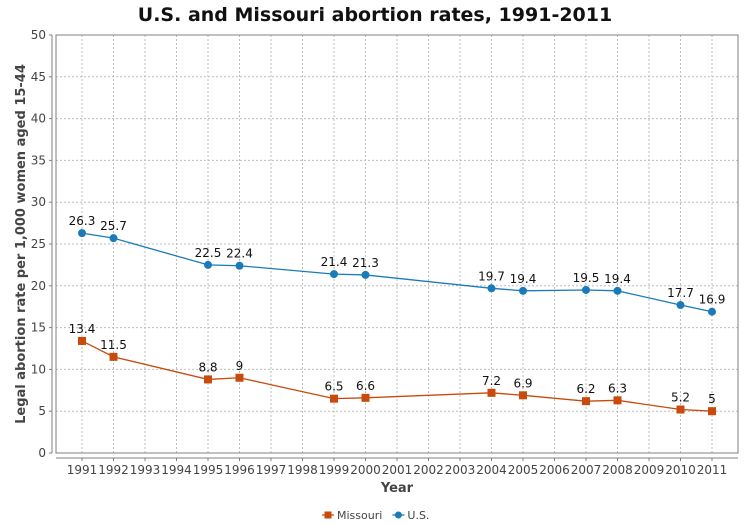  I want to click on legend-item: U.S., so click(410, 515).